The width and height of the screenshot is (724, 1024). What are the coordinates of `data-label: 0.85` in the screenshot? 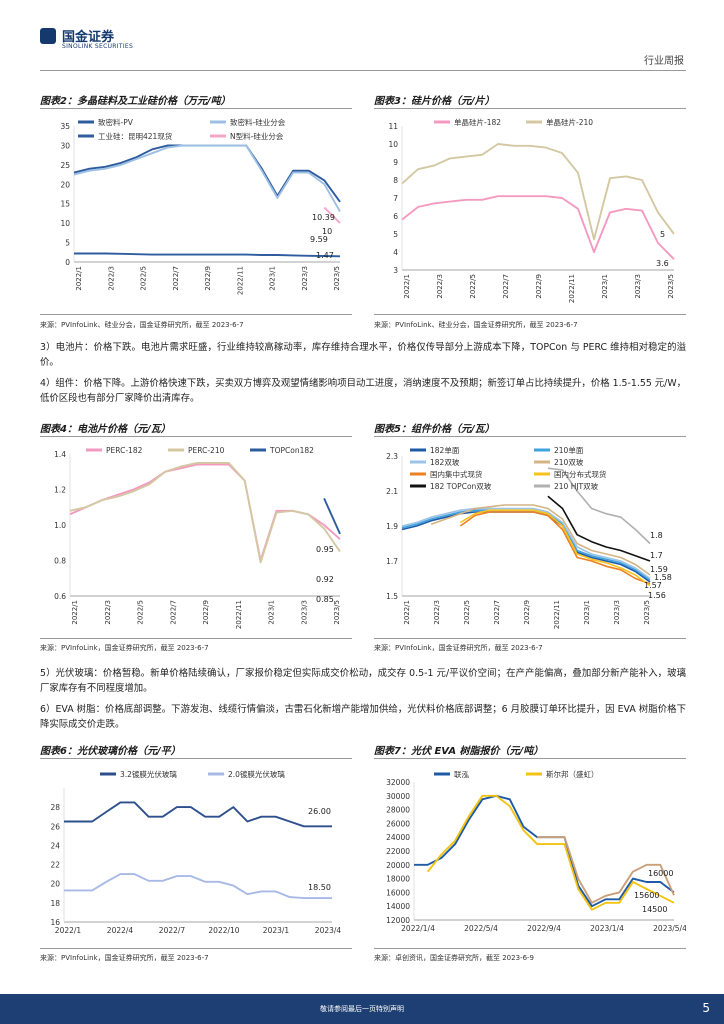 It's located at (325, 599).